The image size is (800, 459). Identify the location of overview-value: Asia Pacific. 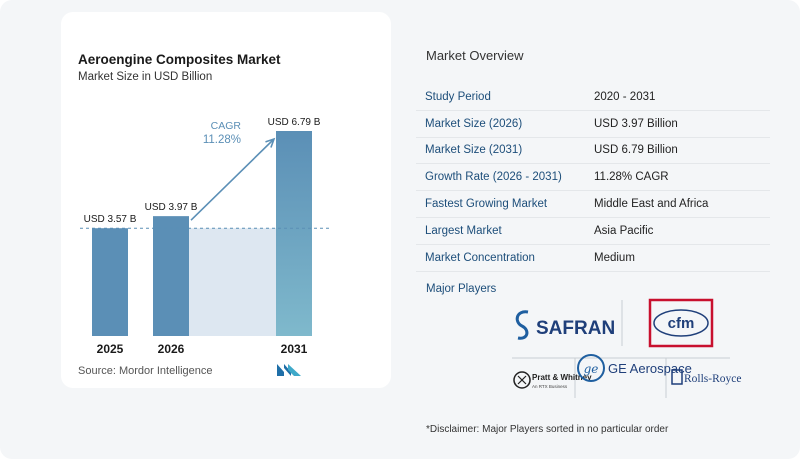
(624, 230).